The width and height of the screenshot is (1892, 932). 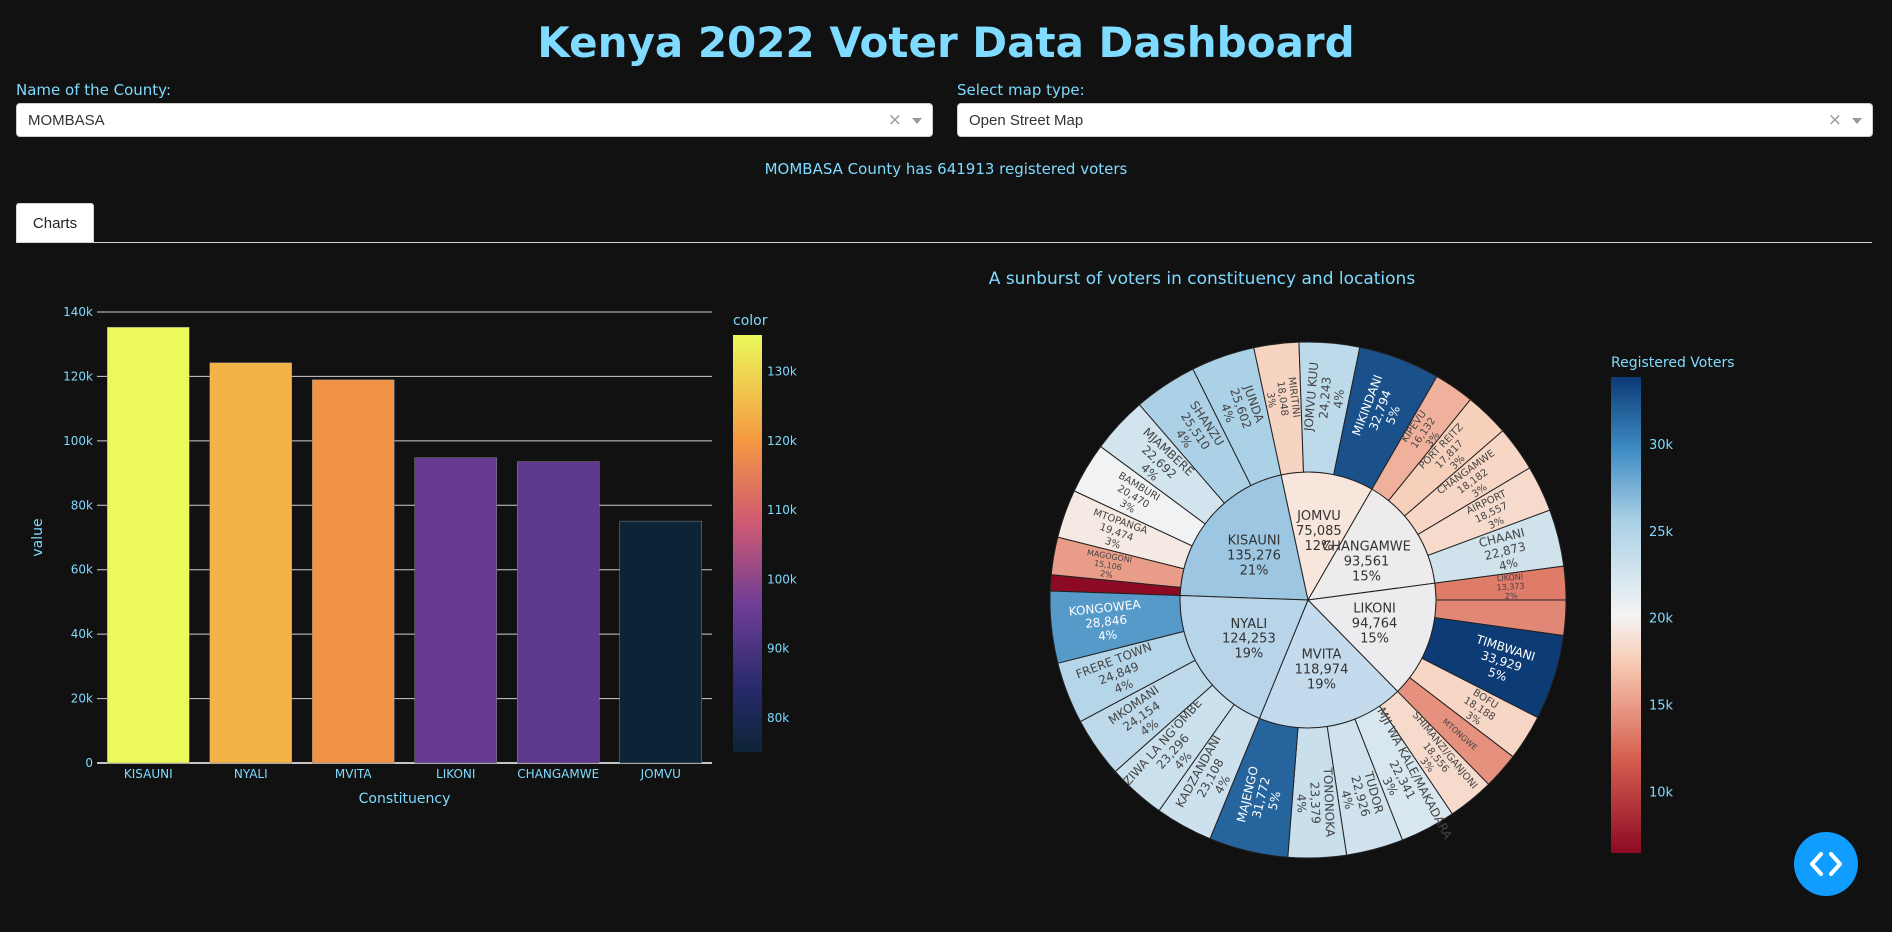 I want to click on sunburst-child-label-line: 23,379, so click(x=1314, y=803).